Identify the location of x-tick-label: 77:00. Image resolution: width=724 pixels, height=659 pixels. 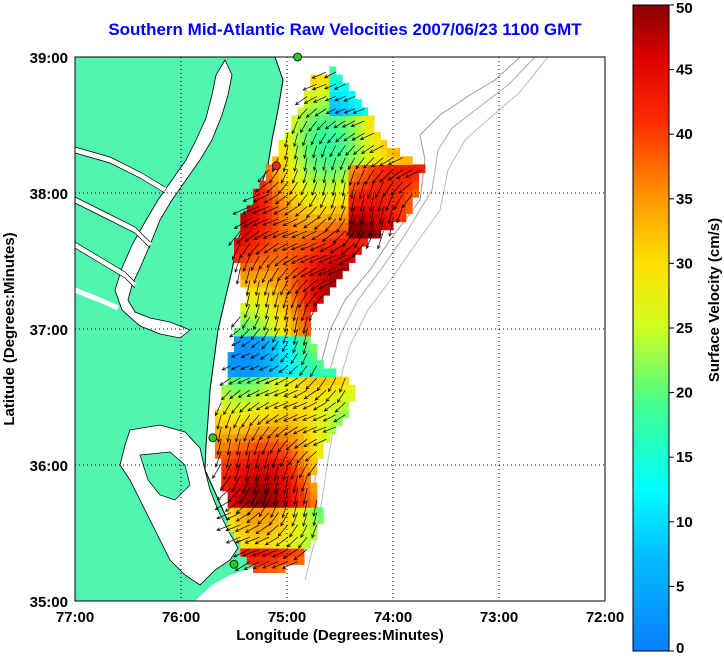
(75, 617).